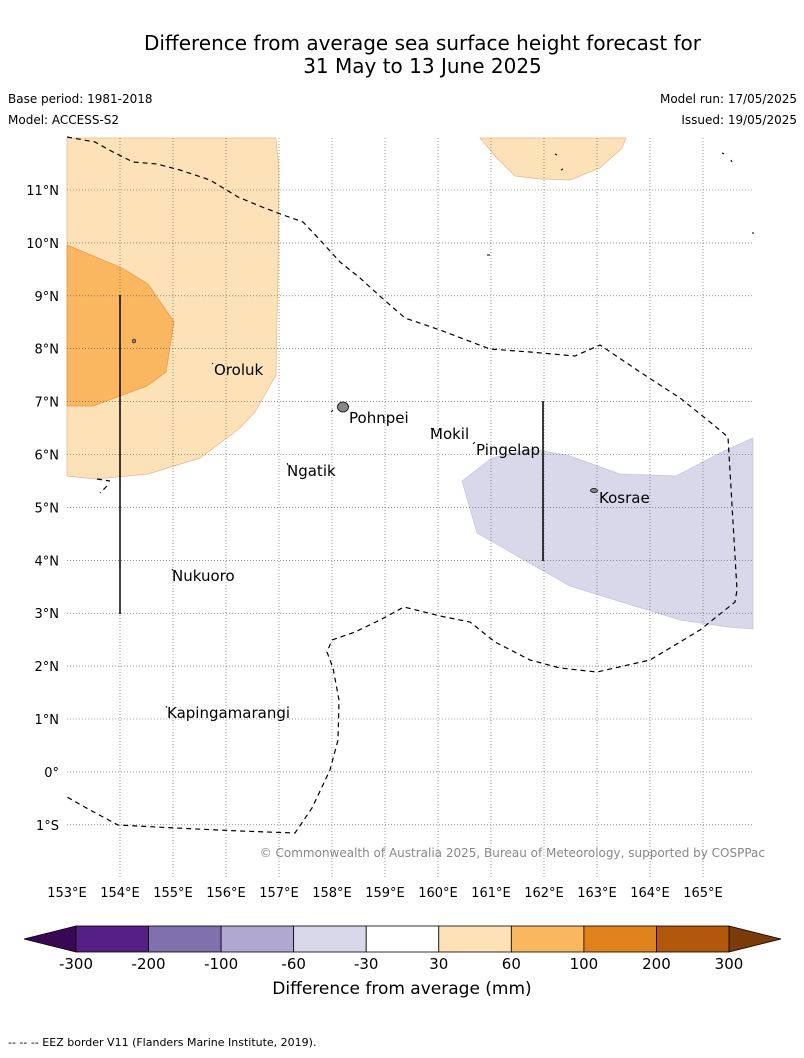  I want to click on longitude-label: 162°E, so click(544, 893).